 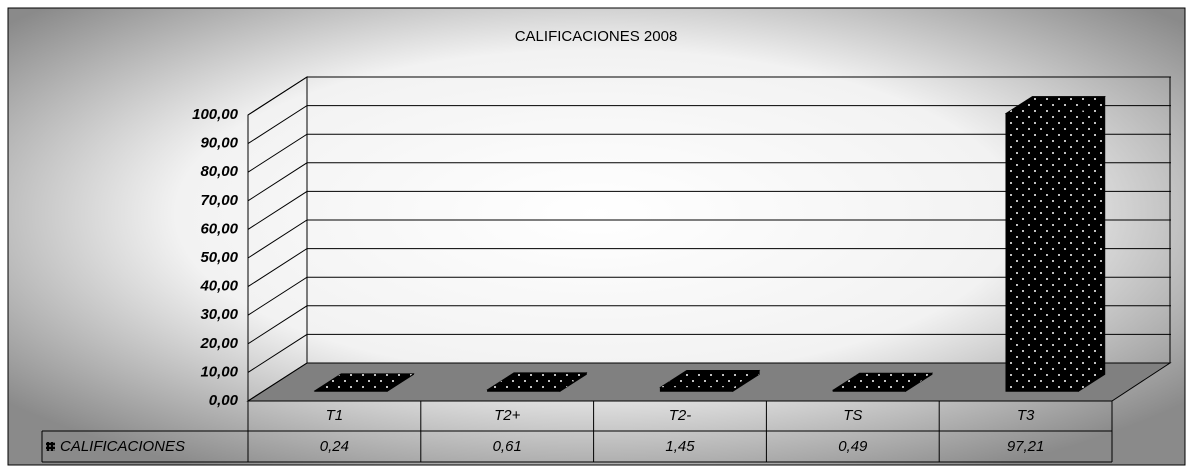 I want to click on value-label: 0,49, so click(x=853, y=446).